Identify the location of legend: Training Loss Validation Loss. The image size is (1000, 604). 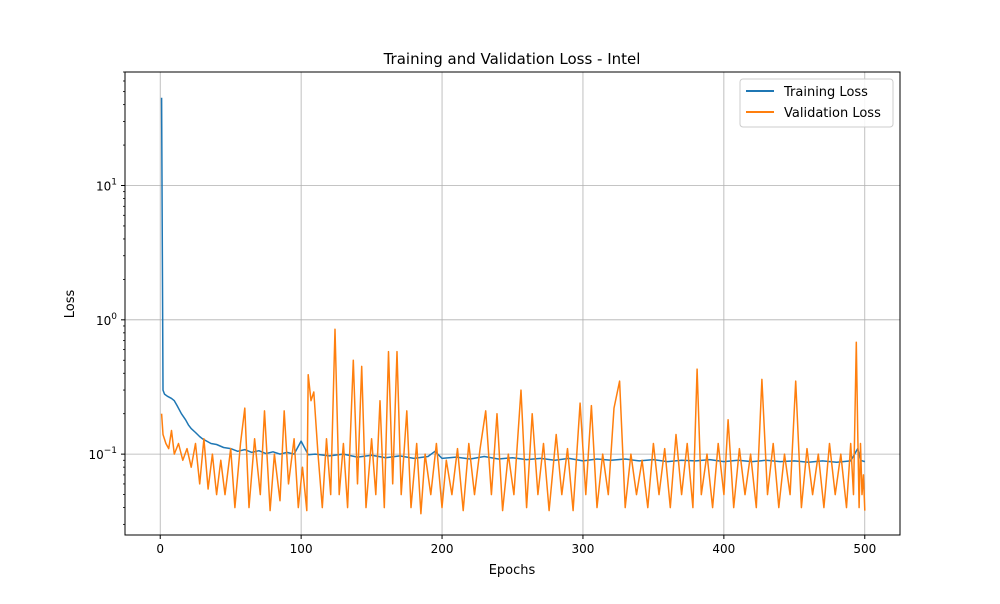
(816, 103).